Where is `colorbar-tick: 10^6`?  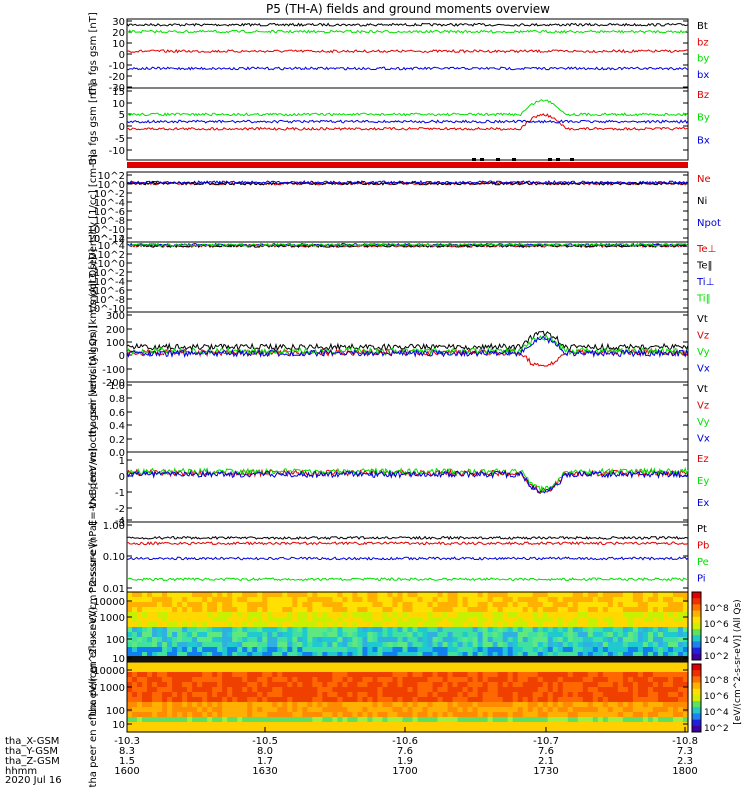 colorbar-tick: 10^6 is located at coordinates (716, 625).